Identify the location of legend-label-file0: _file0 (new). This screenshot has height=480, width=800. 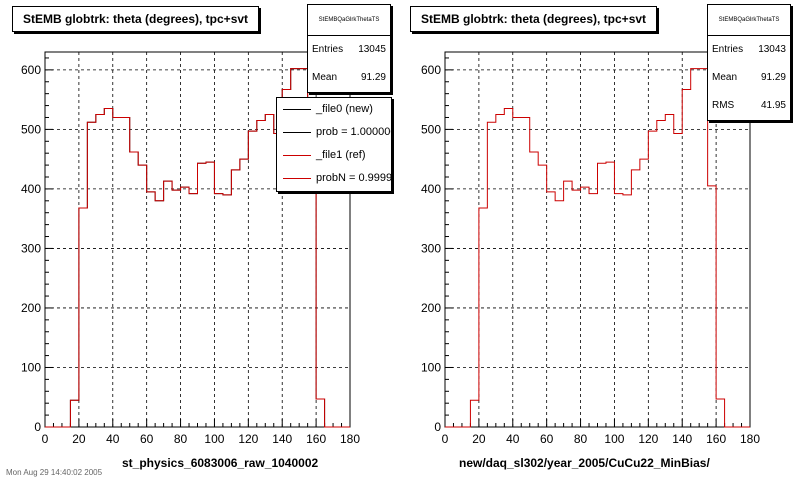
(344, 109).